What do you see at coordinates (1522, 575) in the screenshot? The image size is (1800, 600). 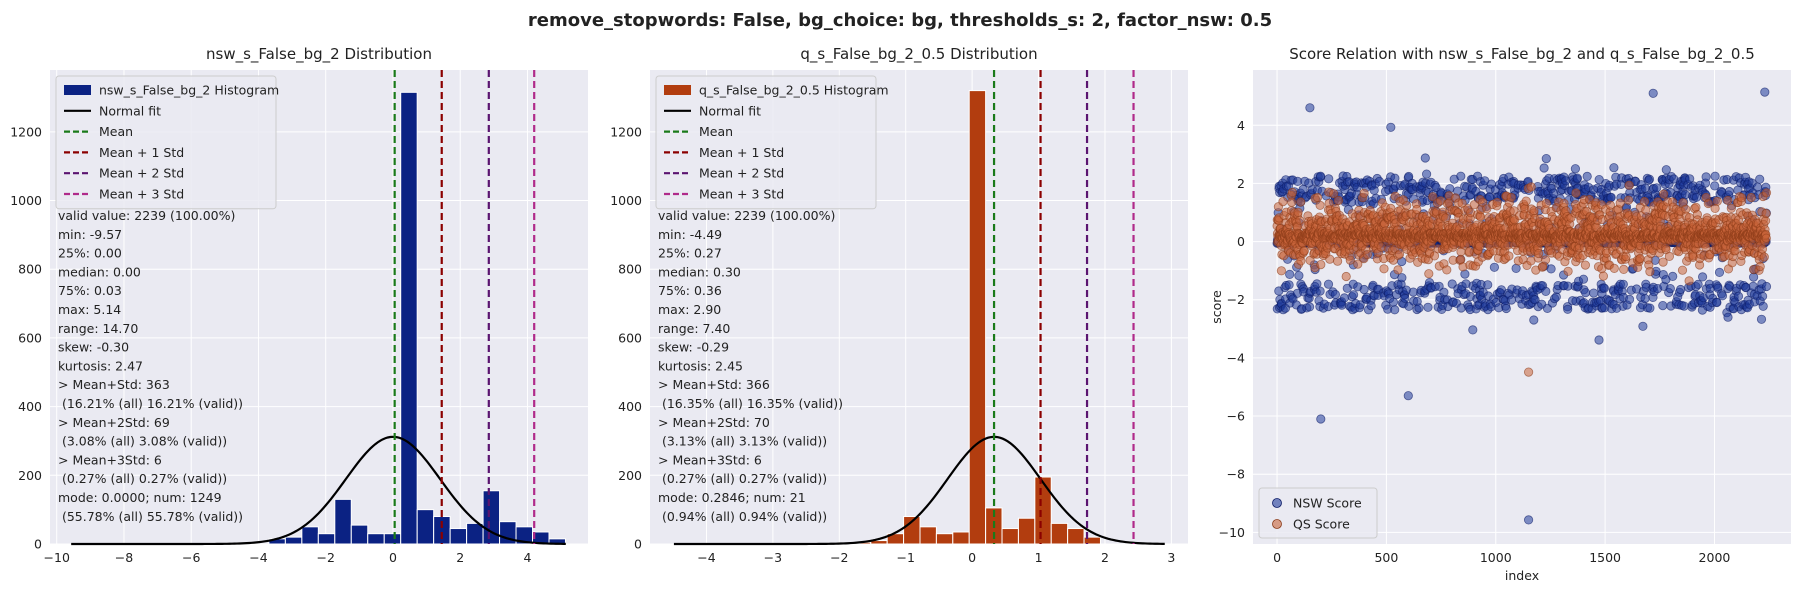 I see `x-axis-label: index` at bounding box center [1522, 575].